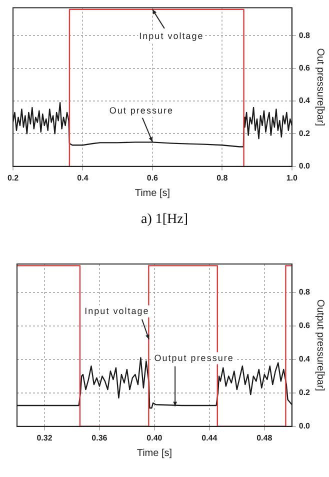 This screenshot has width=329, height=477. Describe the element at coordinates (44, 437) in the screenshot. I see `x-tick-label: 0.32` at that location.